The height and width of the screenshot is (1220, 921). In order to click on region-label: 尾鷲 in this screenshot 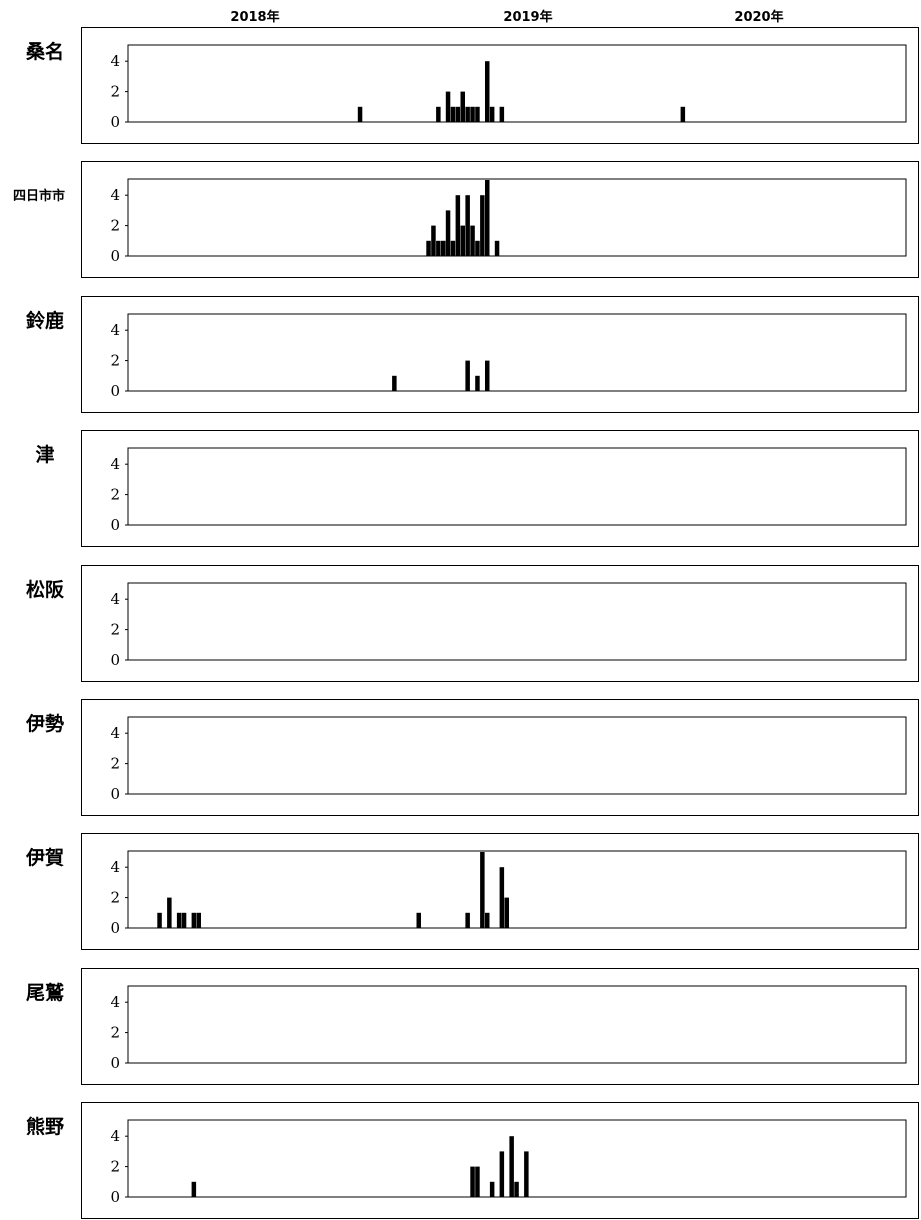, I will do `click(44, 993)`.